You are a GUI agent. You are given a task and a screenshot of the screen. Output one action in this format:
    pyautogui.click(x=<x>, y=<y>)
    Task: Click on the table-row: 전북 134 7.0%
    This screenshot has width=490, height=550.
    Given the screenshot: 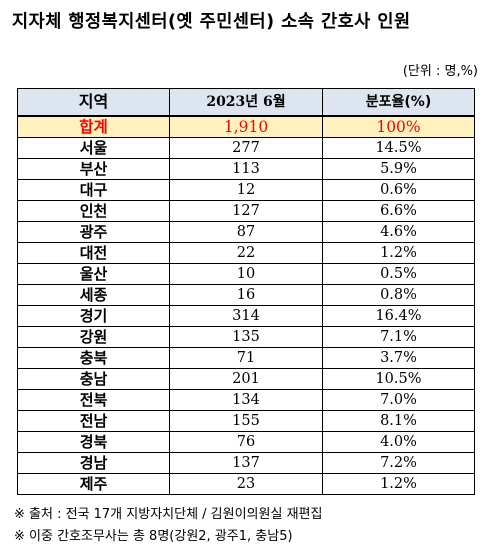 What is the action you would take?
    pyautogui.click(x=246, y=400)
    